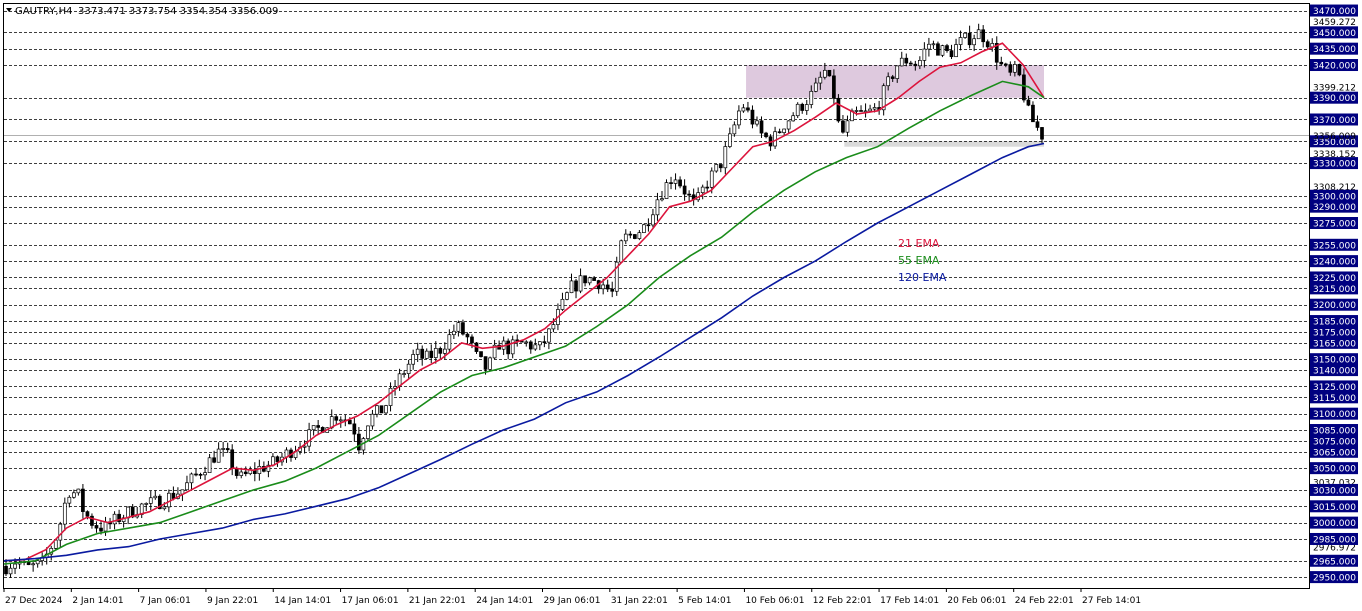  What do you see at coordinates (976, 601) in the screenshot?
I see `time-label: 20 Feb 06:01` at bounding box center [976, 601].